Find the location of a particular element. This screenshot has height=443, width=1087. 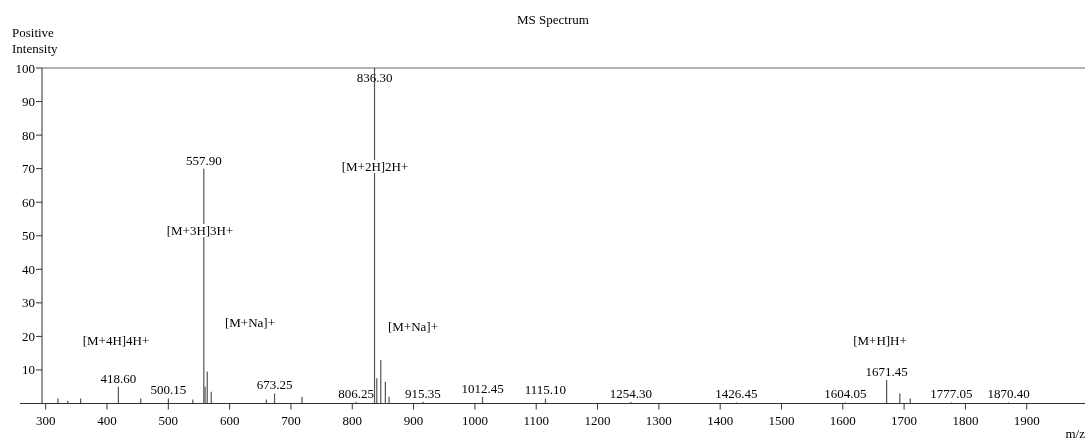

x-tick-label: 1000 is located at coordinates (474, 420).